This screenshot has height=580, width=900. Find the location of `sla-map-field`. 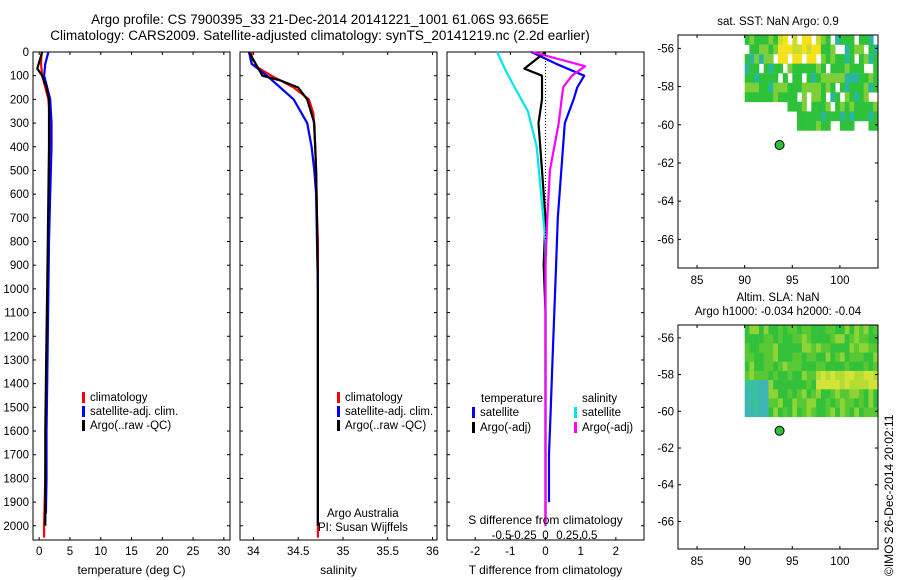

sla-map-field is located at coordinates (811, 371).